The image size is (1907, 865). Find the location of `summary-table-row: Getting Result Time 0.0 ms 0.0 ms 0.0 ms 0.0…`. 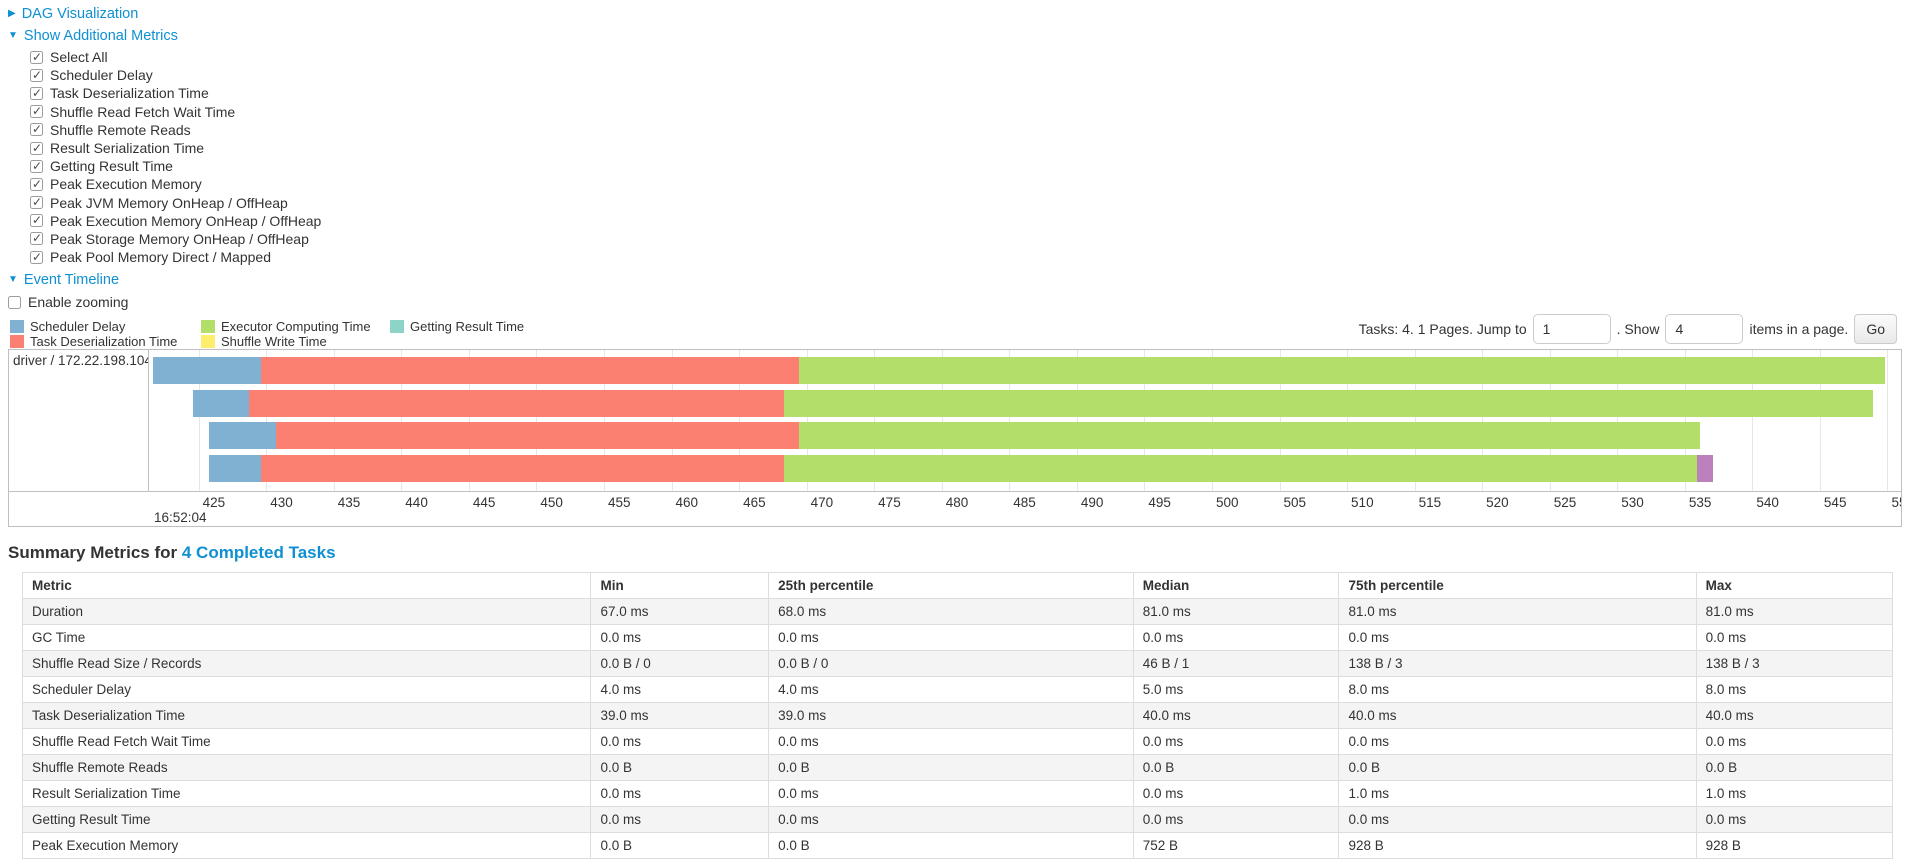

summary-table-row: Getting Result Time 0.0 ms 0.0 ms 0.0 ms 0.0… is located at coordinates (957, 819).